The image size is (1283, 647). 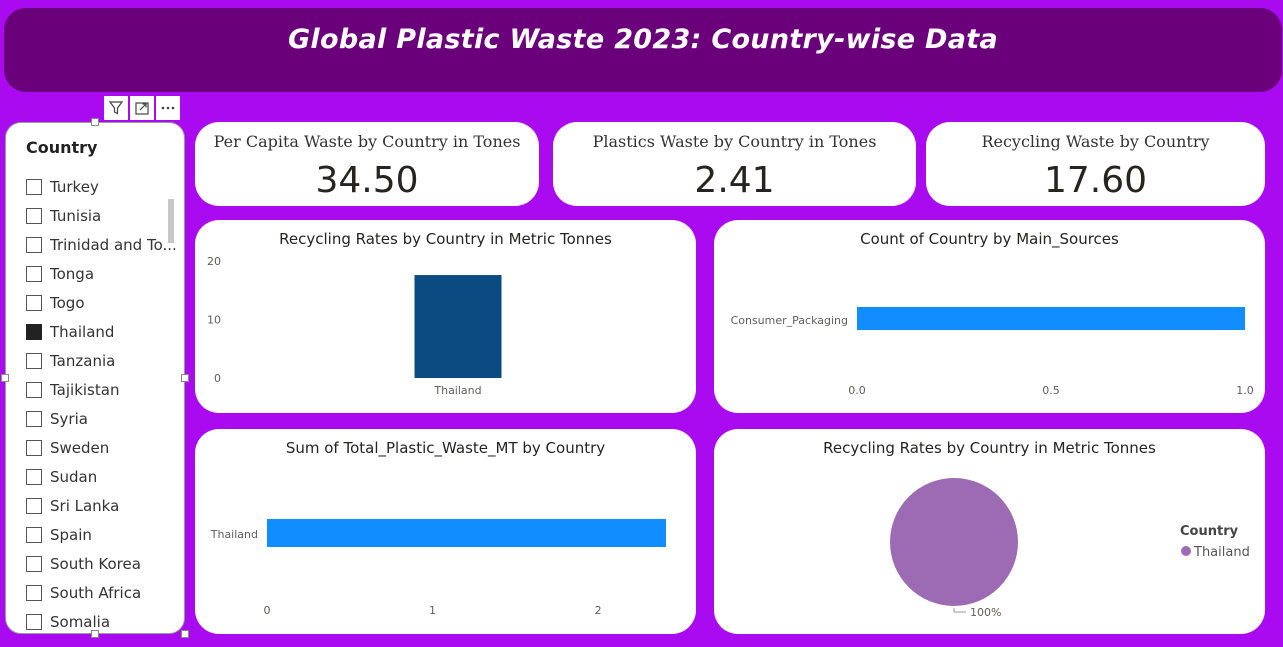 I want to click on chart-title: Sum of Total_Plastic_Waste_MT by Country, so click(x=445, y=448).